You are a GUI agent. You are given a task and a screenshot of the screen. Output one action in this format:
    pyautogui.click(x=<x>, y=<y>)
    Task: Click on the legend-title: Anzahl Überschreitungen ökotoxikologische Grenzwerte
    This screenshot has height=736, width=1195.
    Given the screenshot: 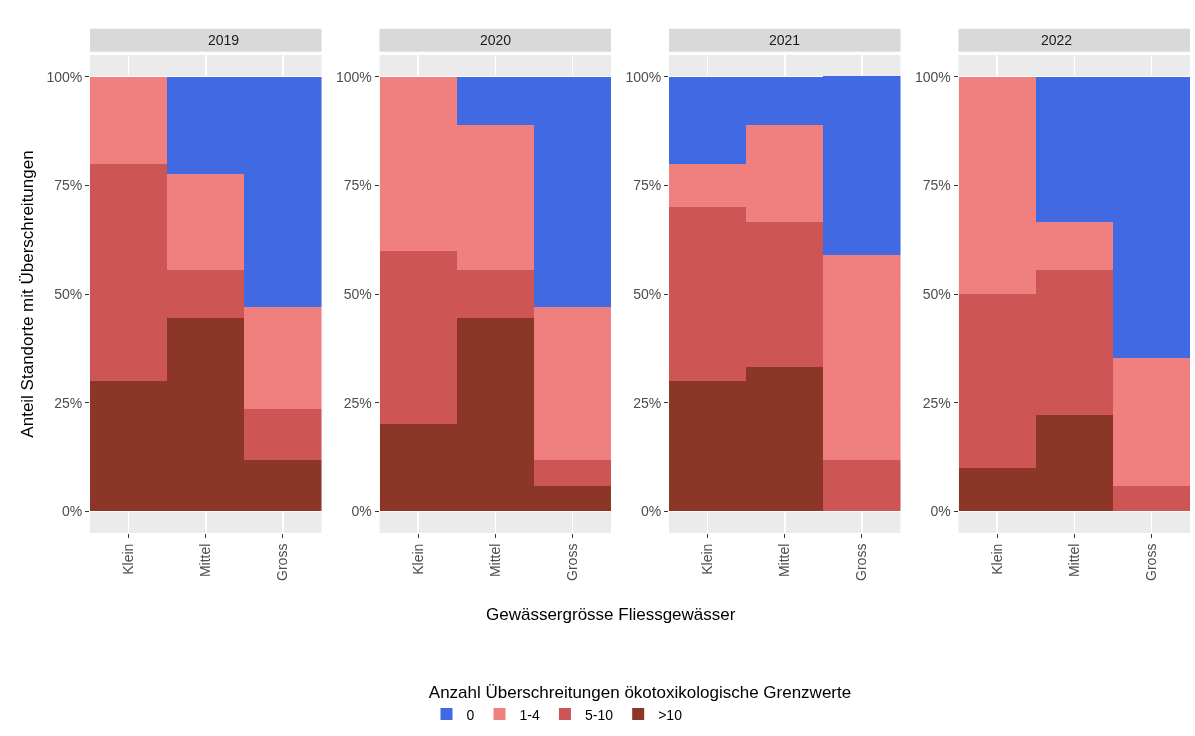 What is the action you would take?
    pyautogui.click(x=640, y=693)
    